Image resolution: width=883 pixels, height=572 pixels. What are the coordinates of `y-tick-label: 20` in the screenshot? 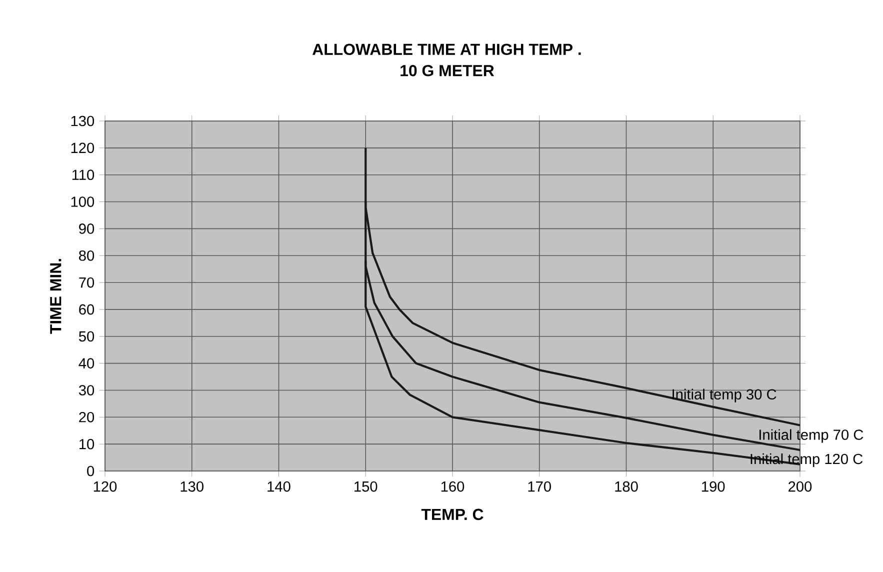 It's located at (86, 417).